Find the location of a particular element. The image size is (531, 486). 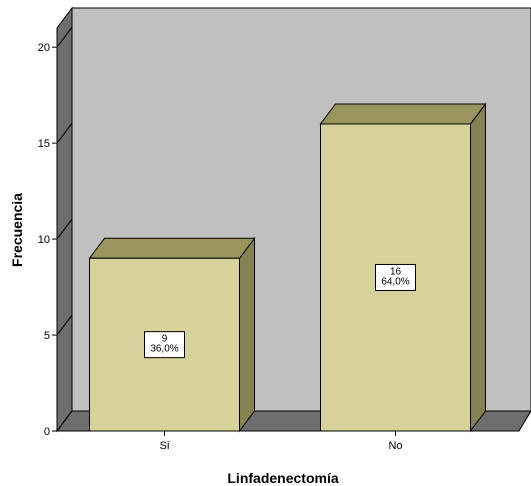

data-label-box-No is located at coordinates (395, 277).